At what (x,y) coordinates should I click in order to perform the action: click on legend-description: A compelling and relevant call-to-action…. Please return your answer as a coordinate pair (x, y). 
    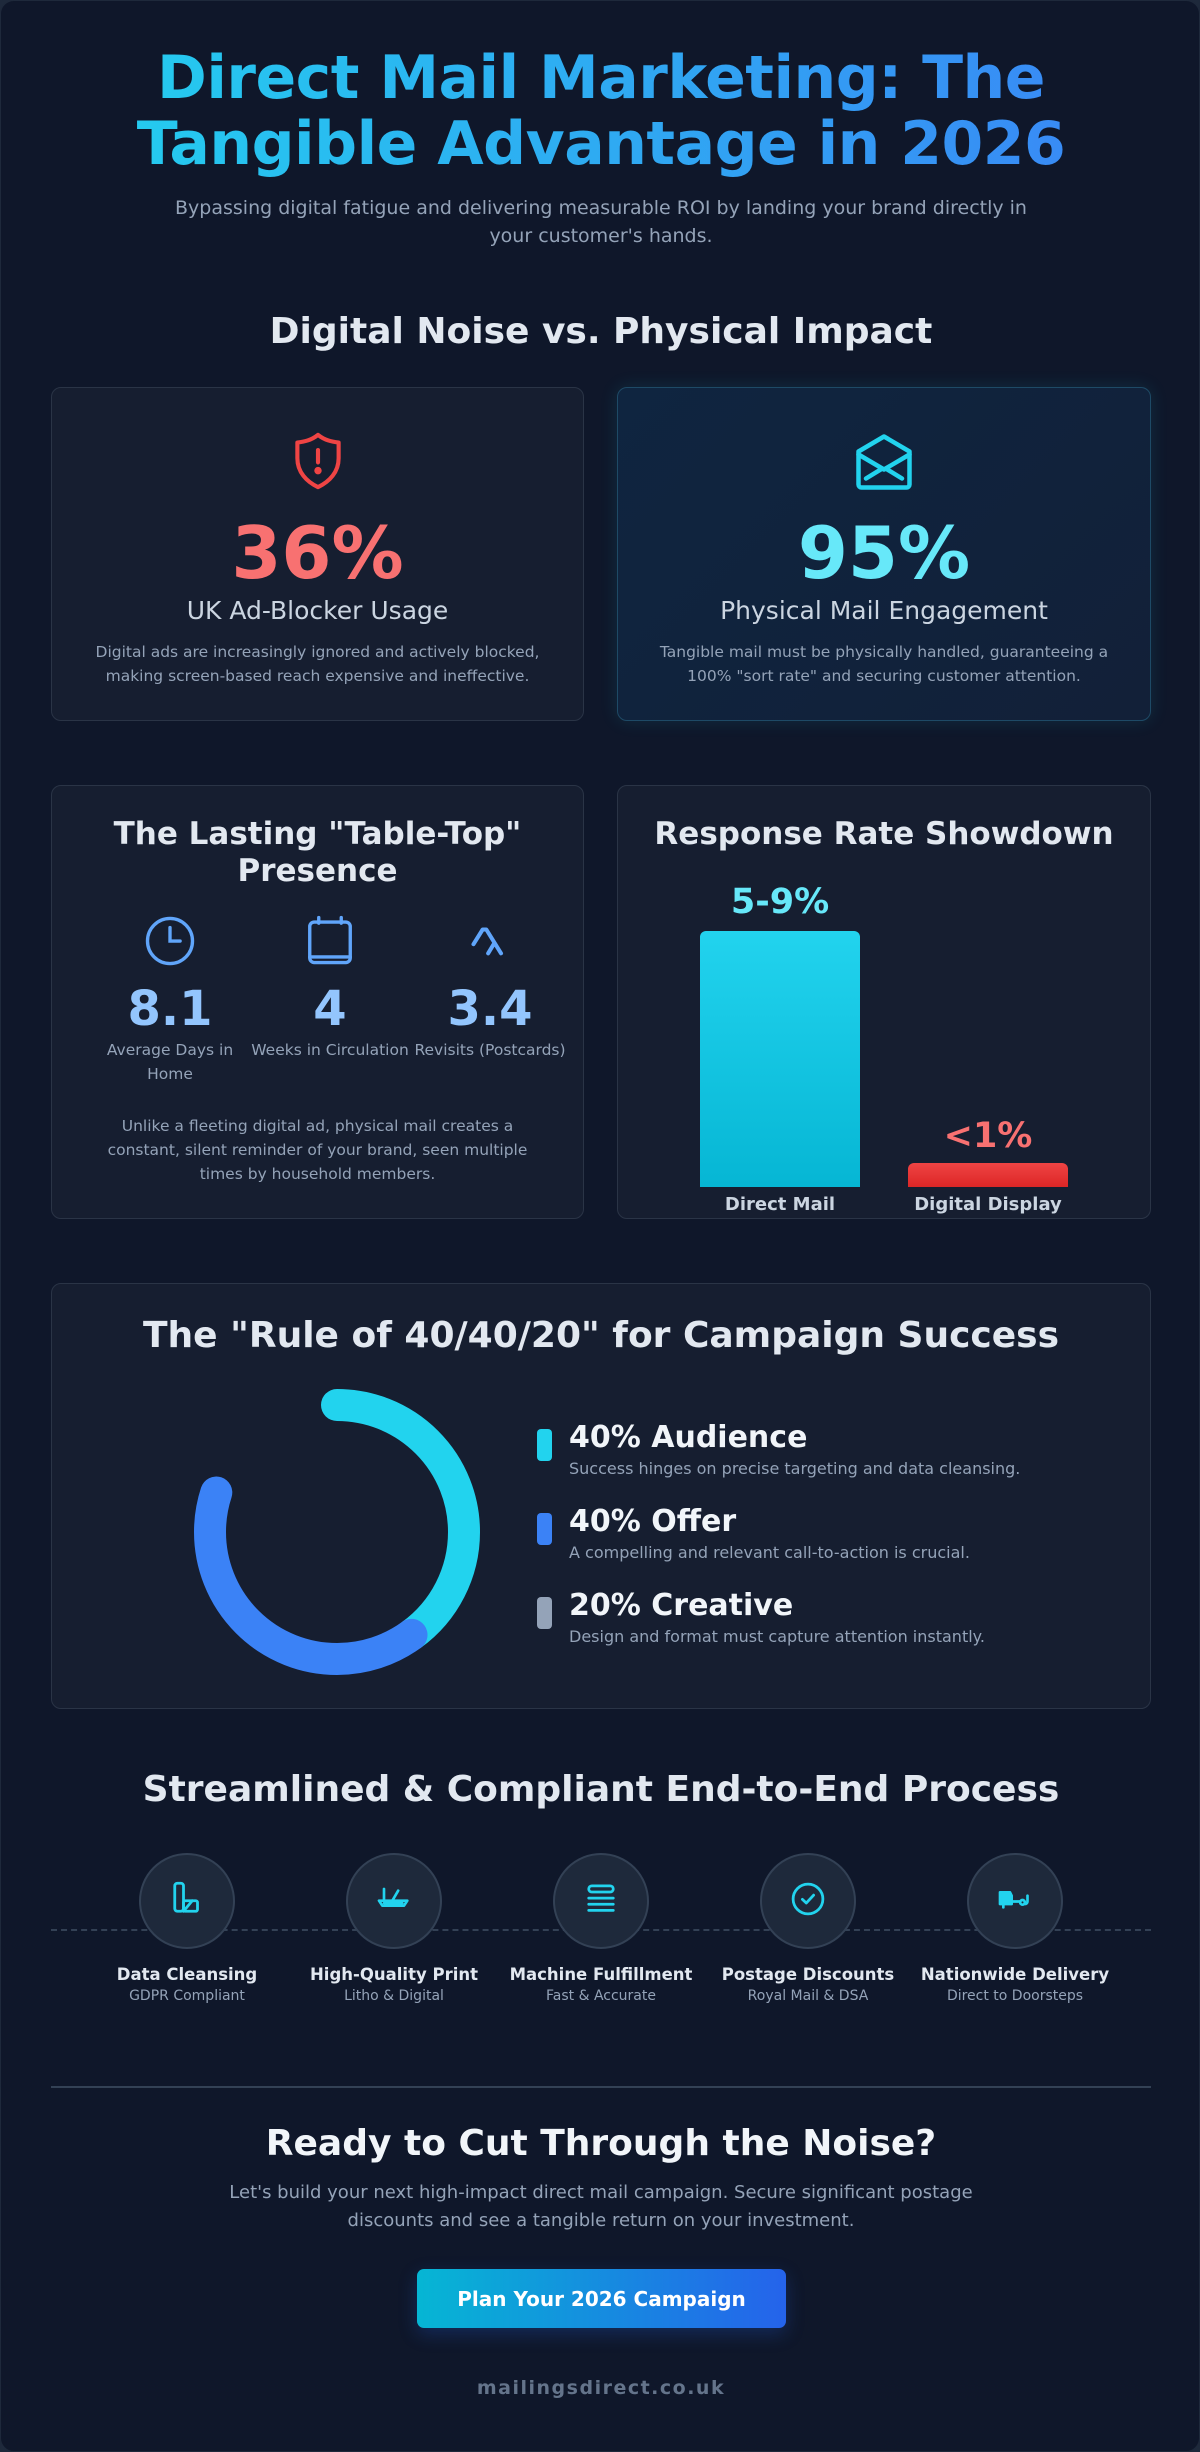
    Looking at the image, I should click on (769, 1552).